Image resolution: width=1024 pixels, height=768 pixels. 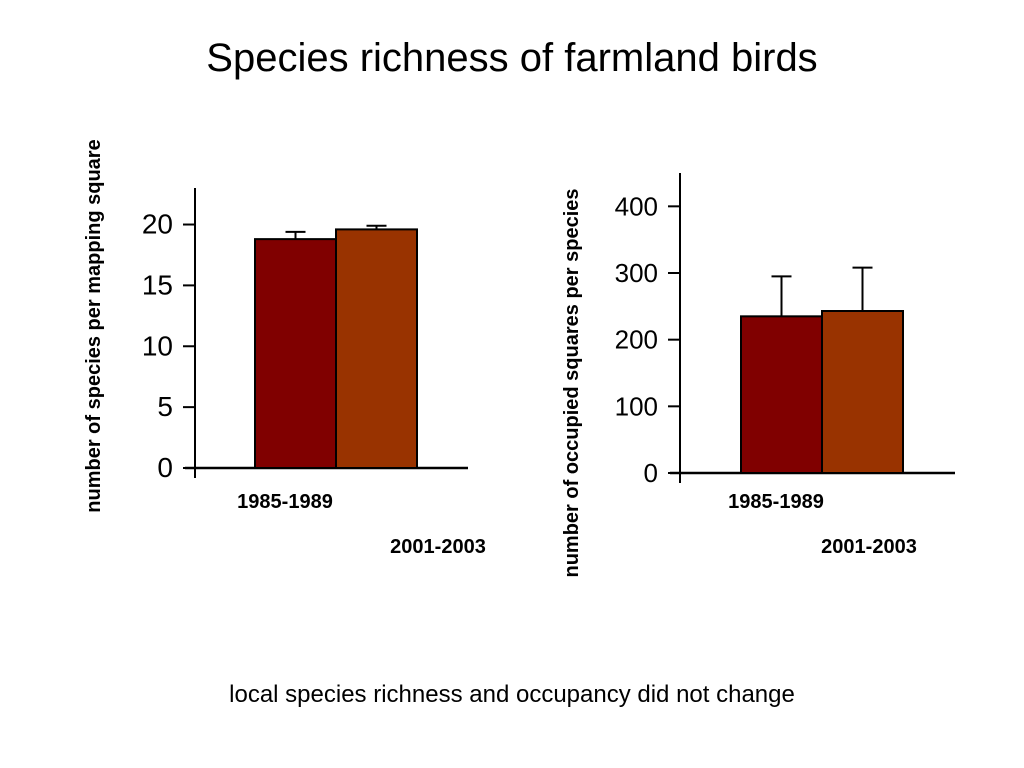 I want to click on y-tick-label: 10, so click(x=157, y=345).